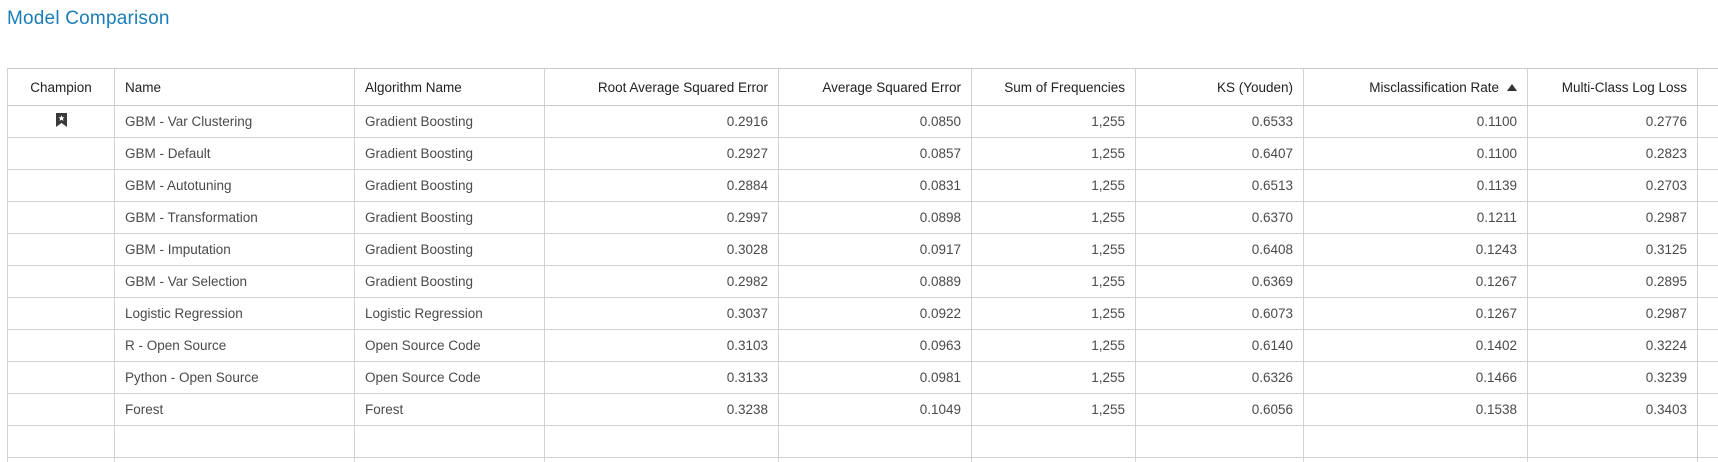 This screenshot has height=462, width=1718. What do you see at coordinates (235, 314) in the screenshot?
I see `cell-name: Logistic Regression` at bounding box center [235, 314].